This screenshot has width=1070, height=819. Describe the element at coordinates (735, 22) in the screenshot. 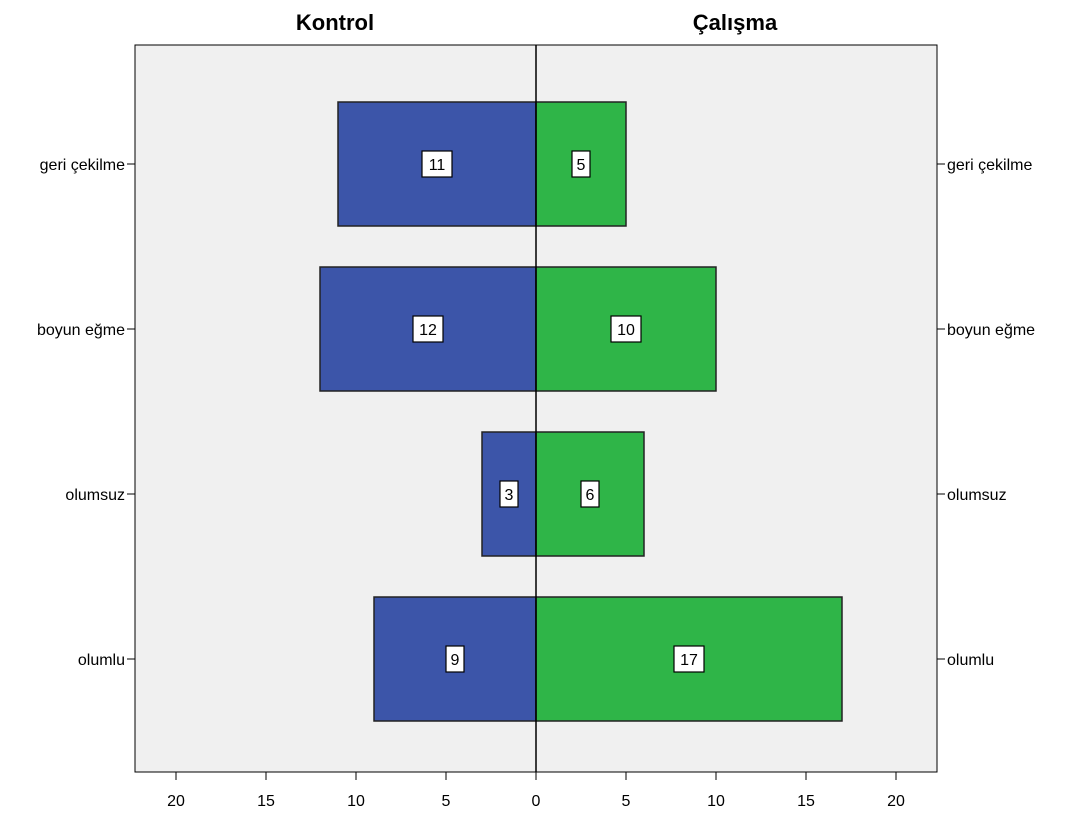

I see `panel-title-calisma: Çalışma` at that location.